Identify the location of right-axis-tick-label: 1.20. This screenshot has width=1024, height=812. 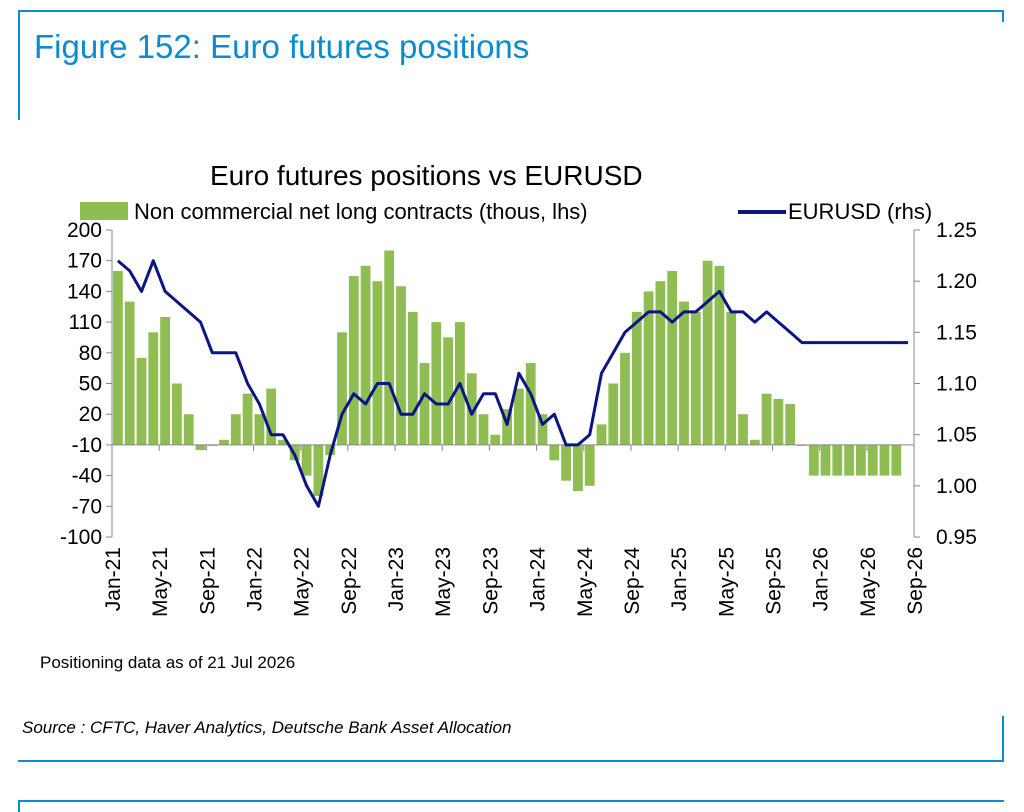
(956, 281).